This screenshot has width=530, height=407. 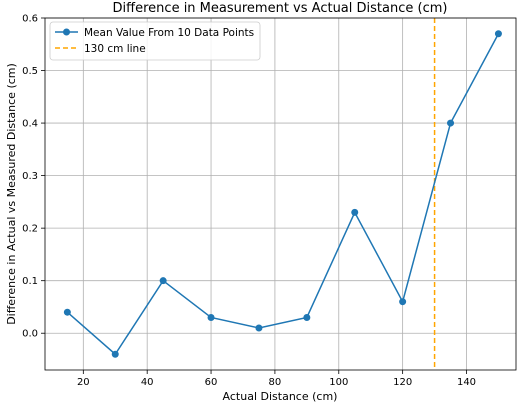 I want to click on x-tick-label: 20, so click(x=83, y=382).